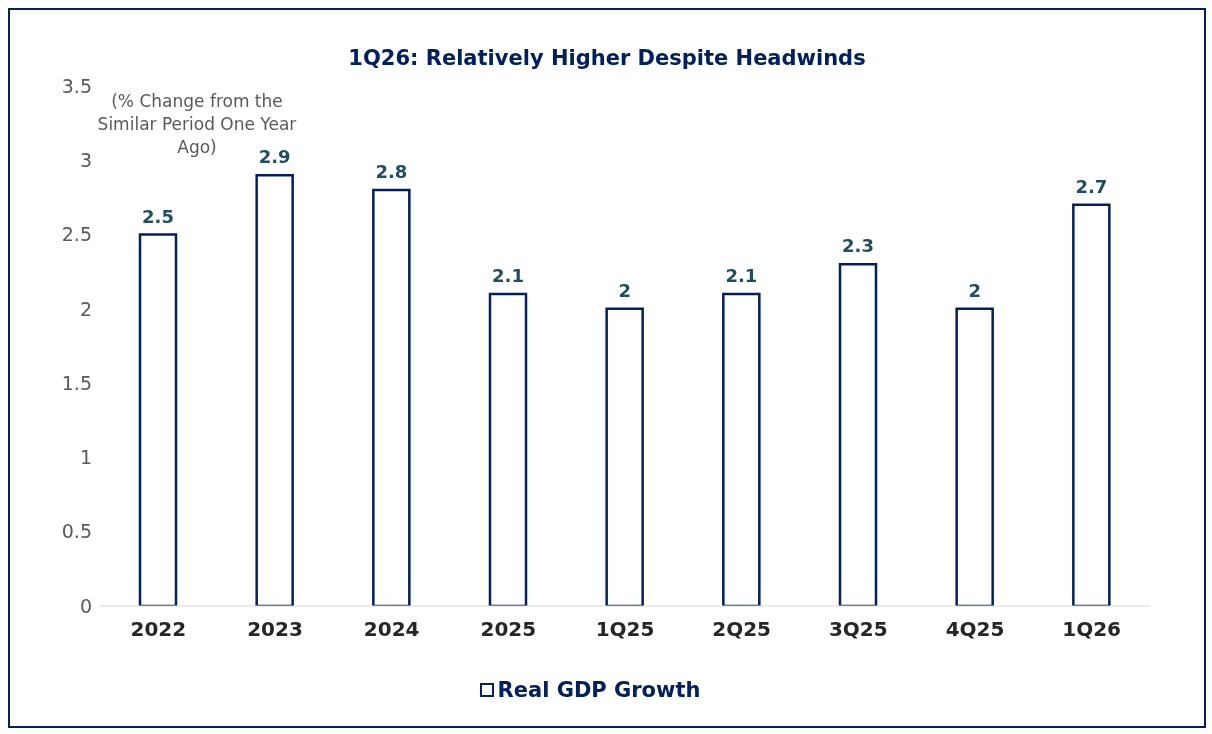 The image size is (1212, 734). I want to click on data-label: 2.7, so click(1091, 186).